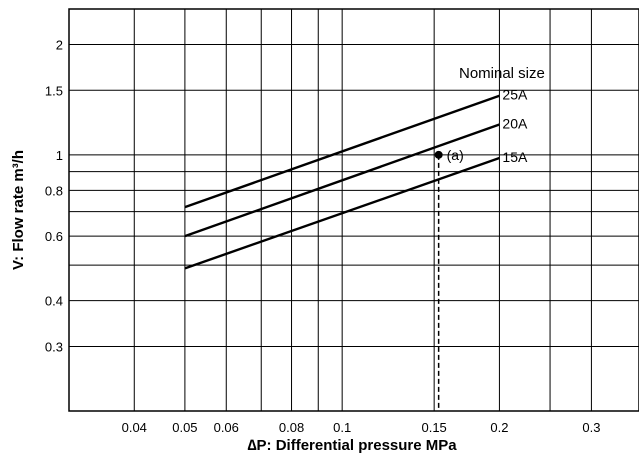 Image resolution: width=639 pixels, height=456 pixels. I want to click on x-tick-label: 0.04, so click(134, 427).